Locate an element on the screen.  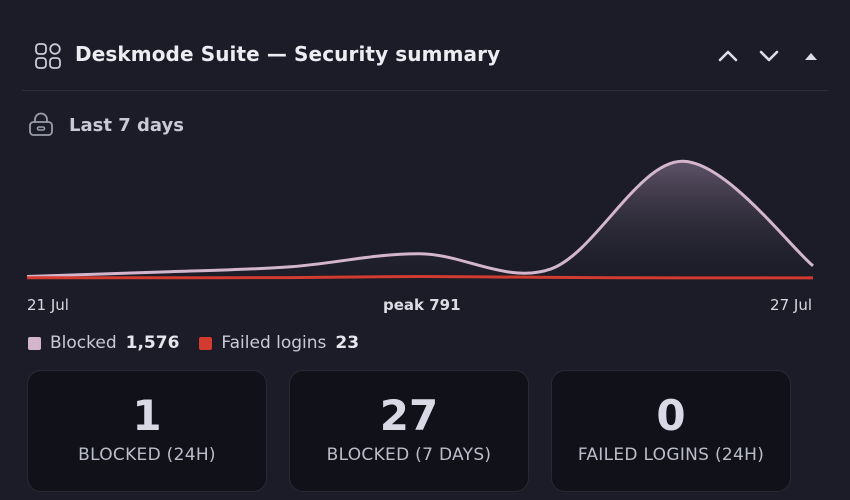
legend-name: Failed logins is located at coordinates (274, 343).